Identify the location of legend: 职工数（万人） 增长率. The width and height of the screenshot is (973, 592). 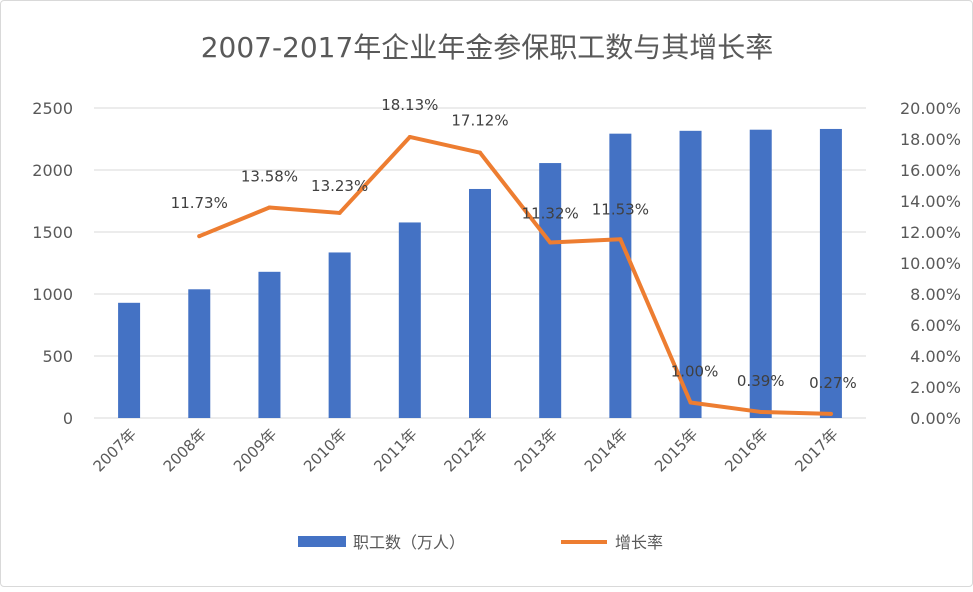
(480, 542).